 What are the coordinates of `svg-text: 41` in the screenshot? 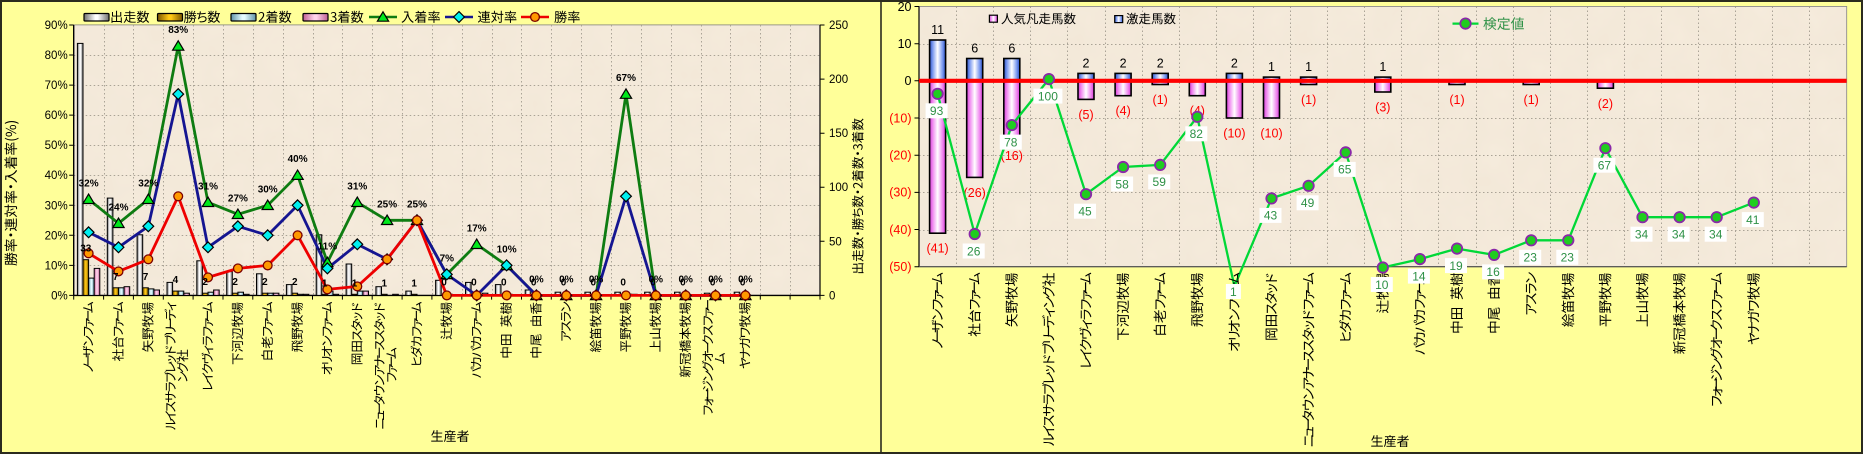 It's located at (1753, 220).